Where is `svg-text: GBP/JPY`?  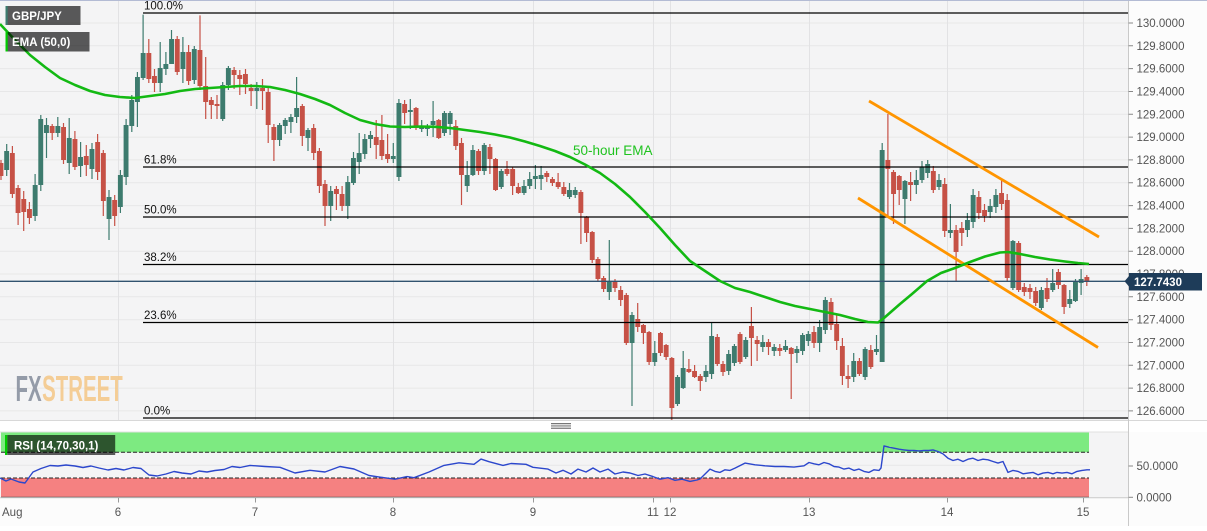 svg-text: GBP/JPY is located at coordinates (37, 17).